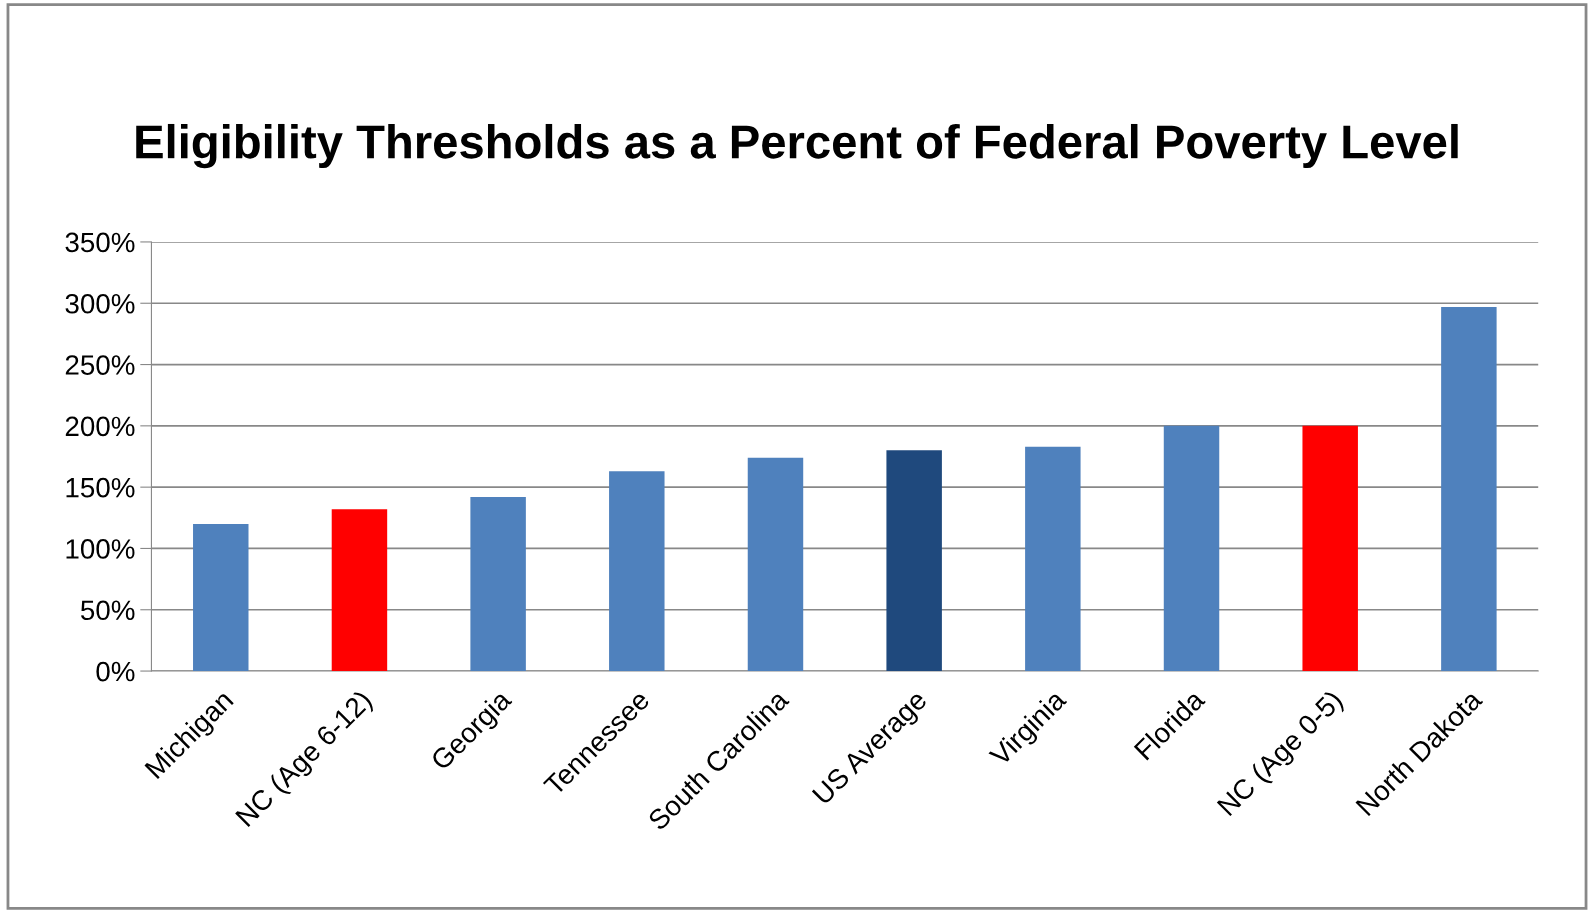 The height and width of the screenshot is (913, 1594). What do you see at coordinates (100, 549) in the screenshot?
I see `y-tick-label: 100%` at bounding box center [100, 549].